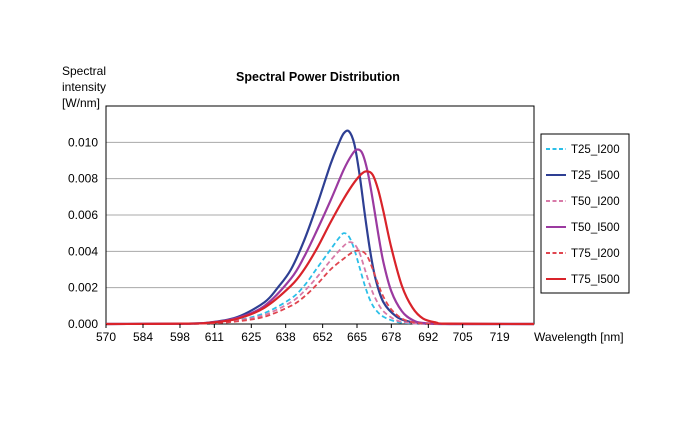  Describe the element at coordinates (595, 150) in the screenshot. I see `legend-label: T25_I200` at that location.